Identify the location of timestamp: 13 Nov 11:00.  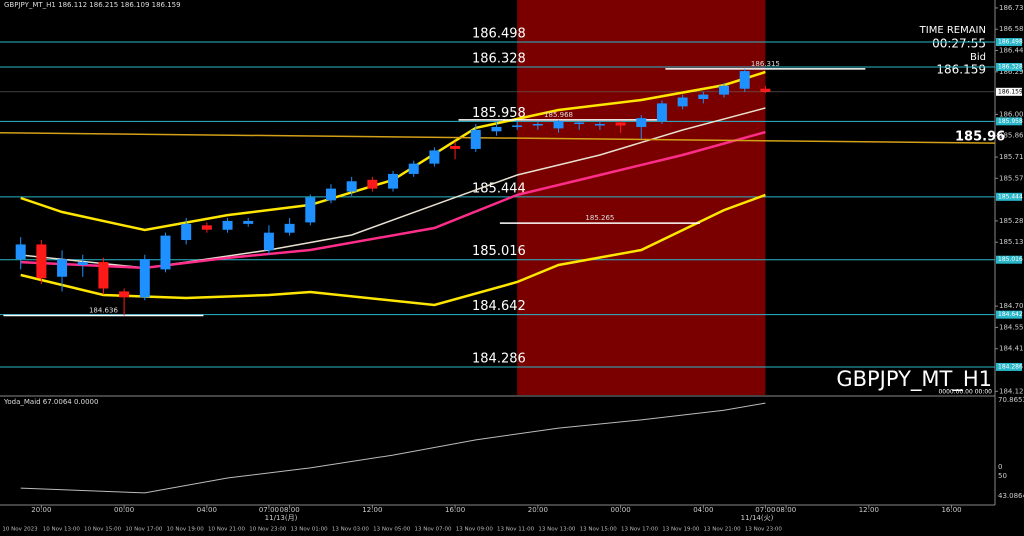
(516, 530).